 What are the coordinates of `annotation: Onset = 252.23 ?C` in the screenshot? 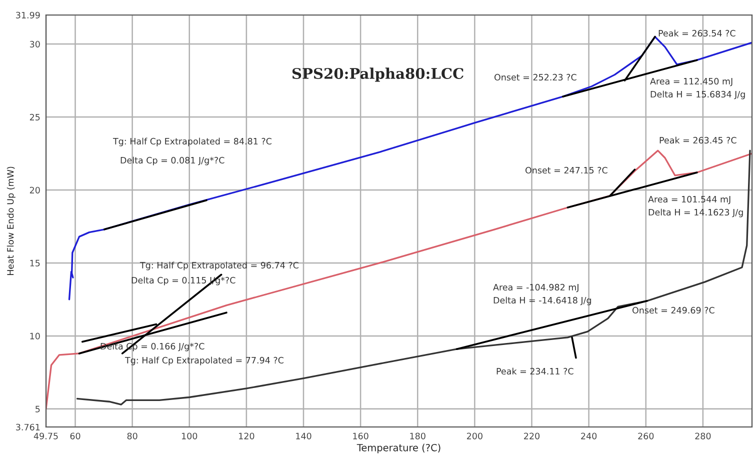 It's located at (535, 77).